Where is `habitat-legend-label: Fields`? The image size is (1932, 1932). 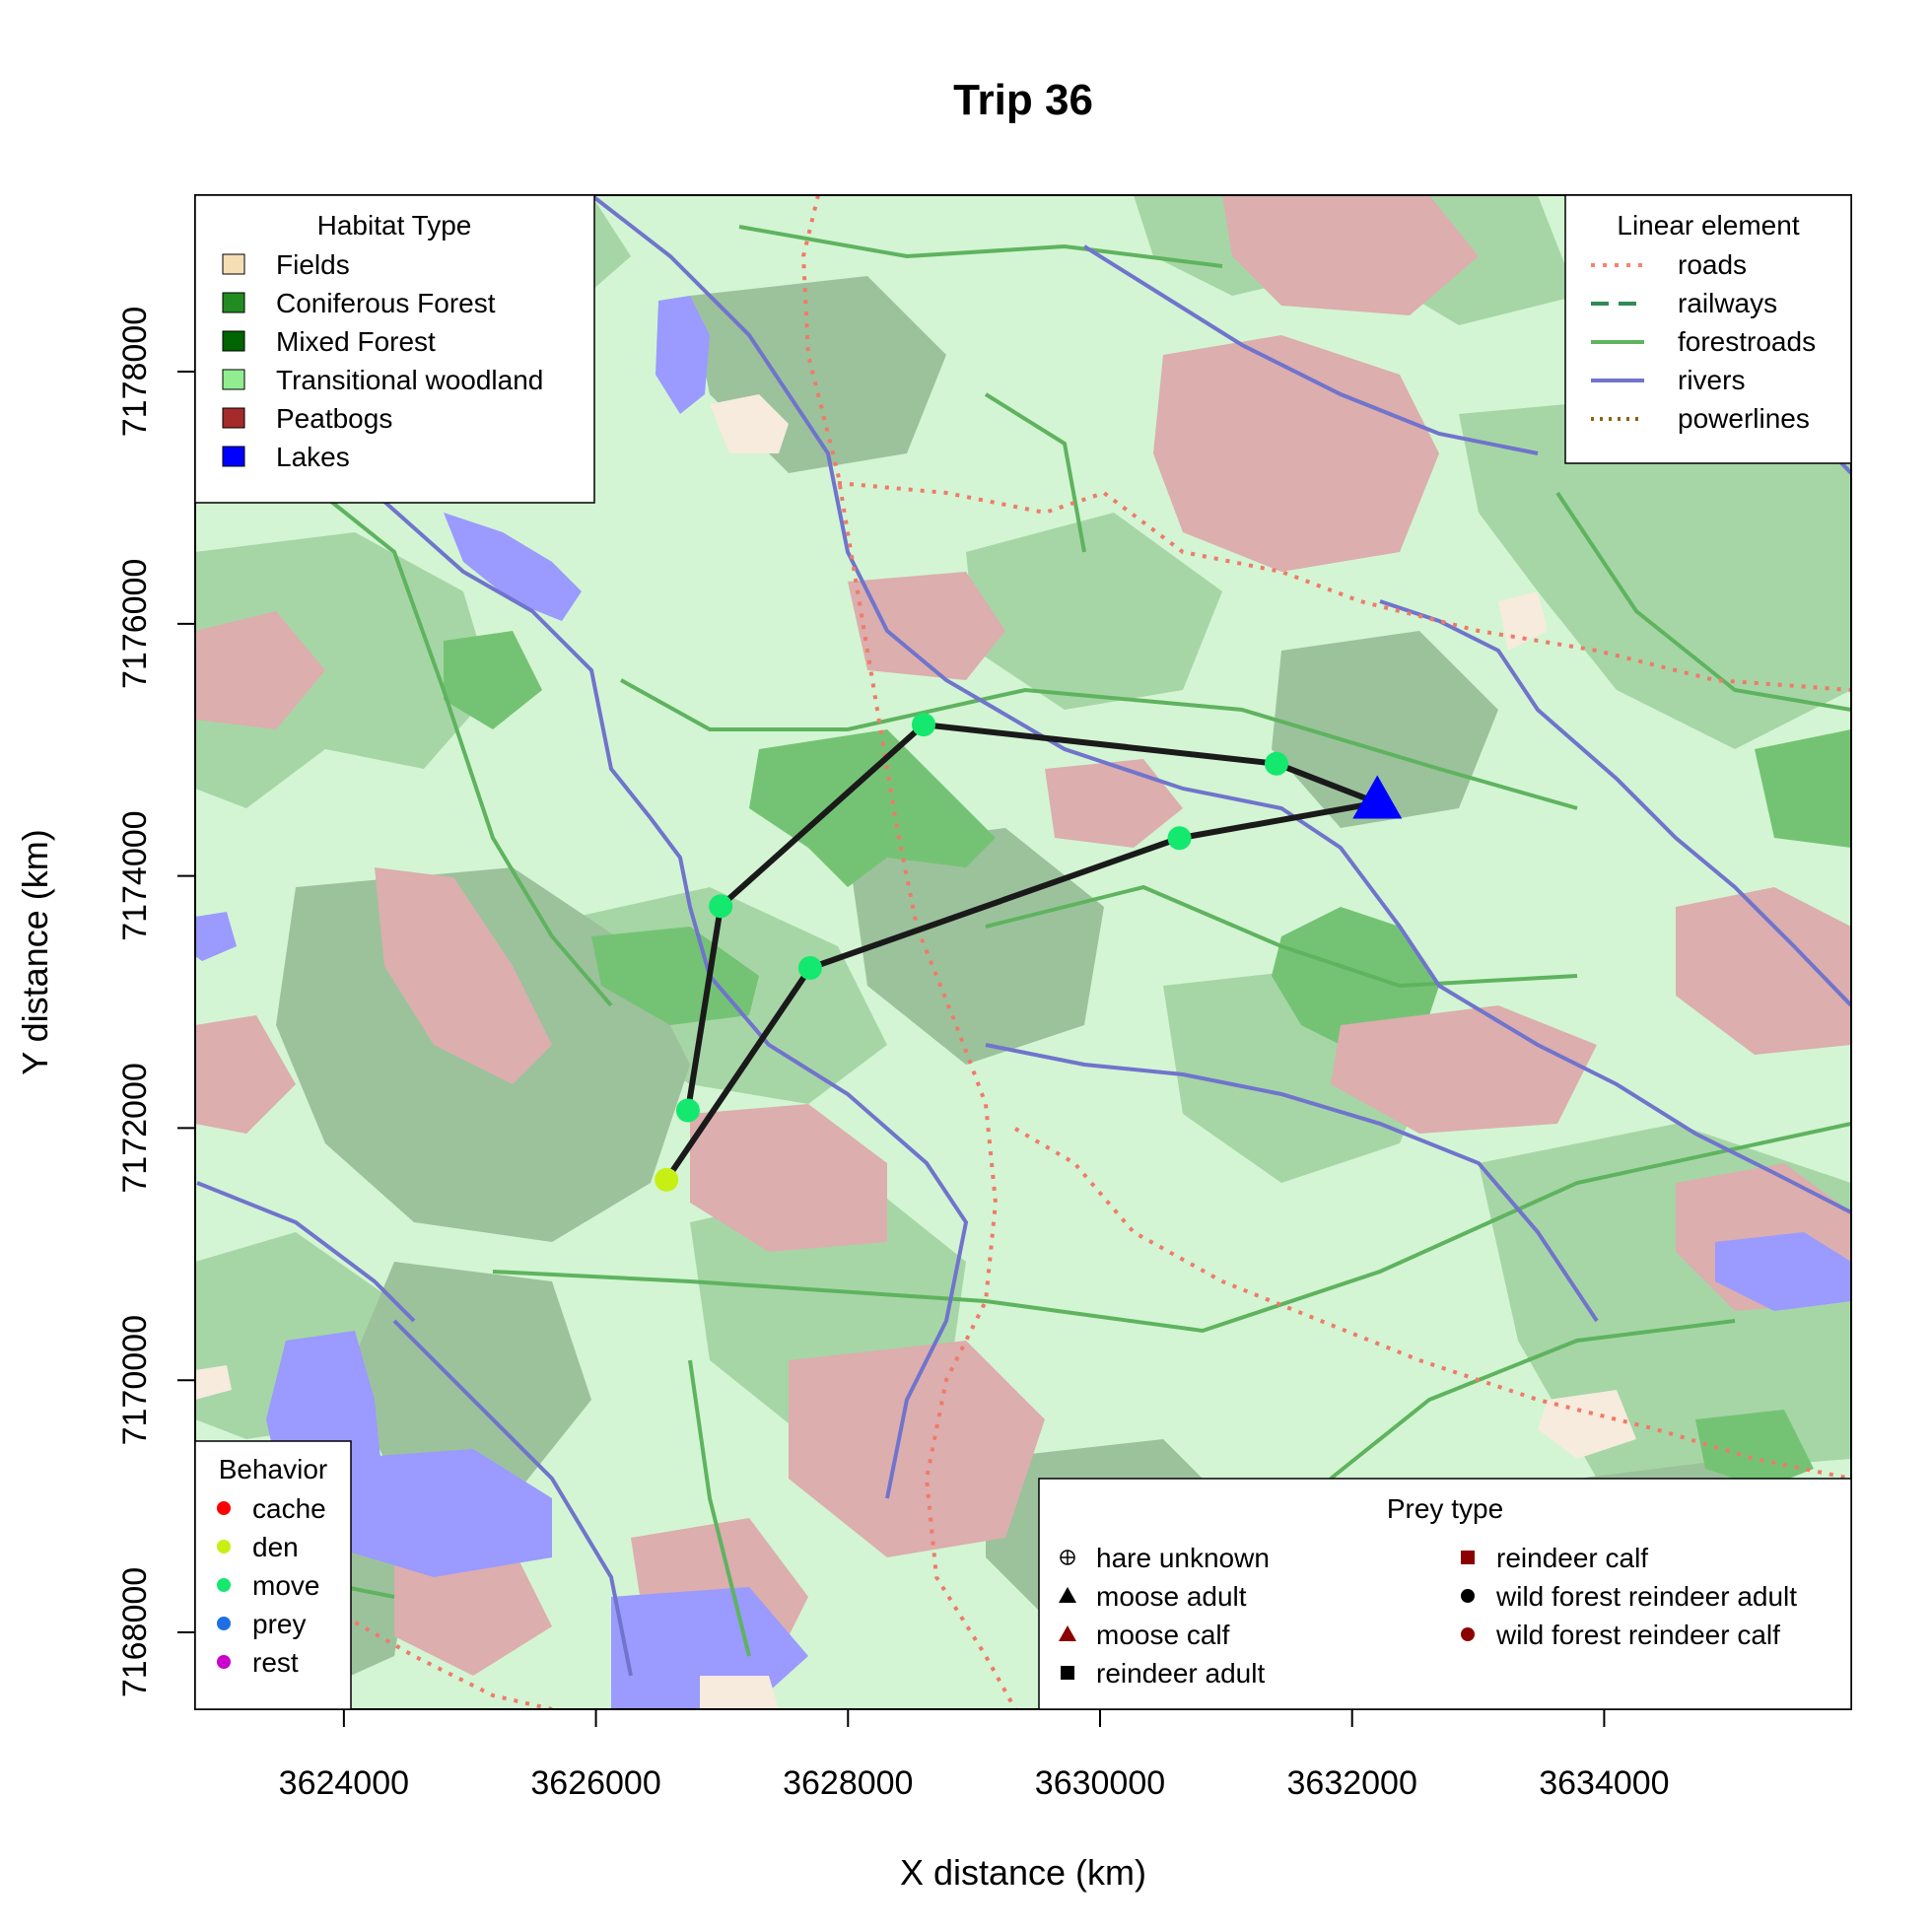
habitat-legend-label: Fields is located at coordinates (313, 265).